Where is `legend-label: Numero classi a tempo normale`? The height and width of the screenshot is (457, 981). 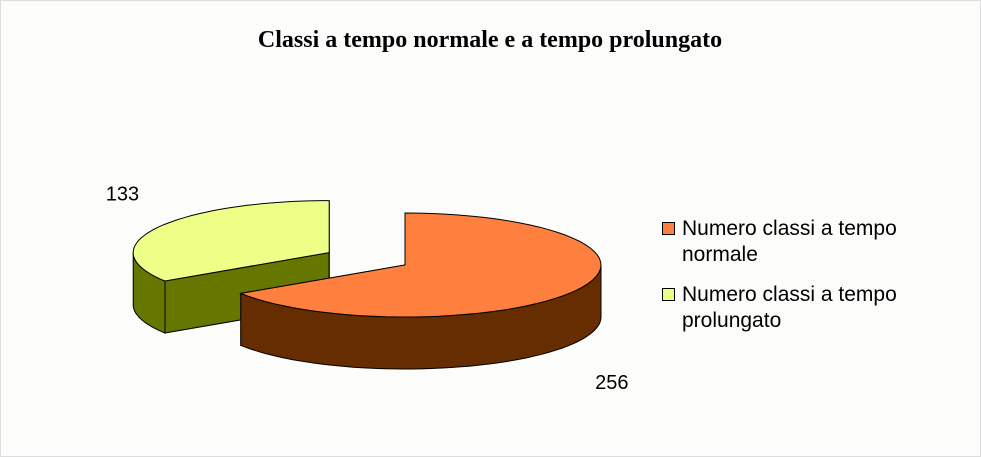
legend-label: Numero classi a tempo normale is located at coordinates (789, 241).